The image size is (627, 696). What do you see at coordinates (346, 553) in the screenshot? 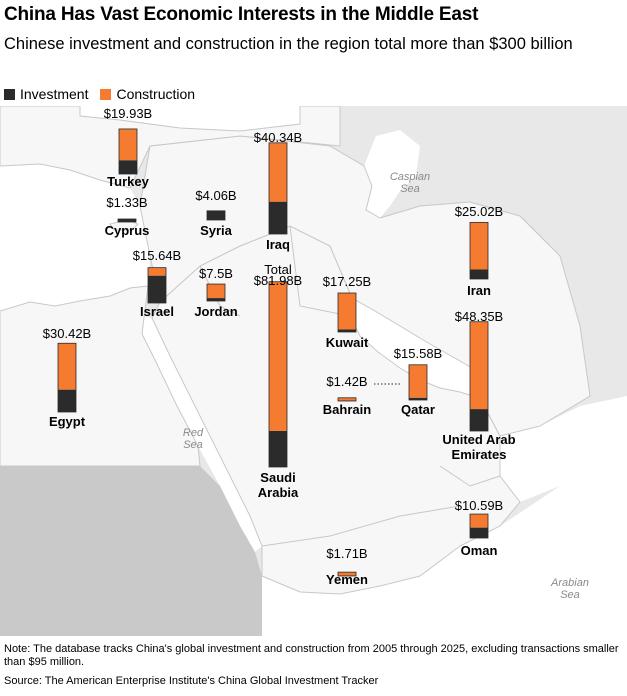
I see `value-label-yemen: $1.71B` at bounding box center [346, 553].